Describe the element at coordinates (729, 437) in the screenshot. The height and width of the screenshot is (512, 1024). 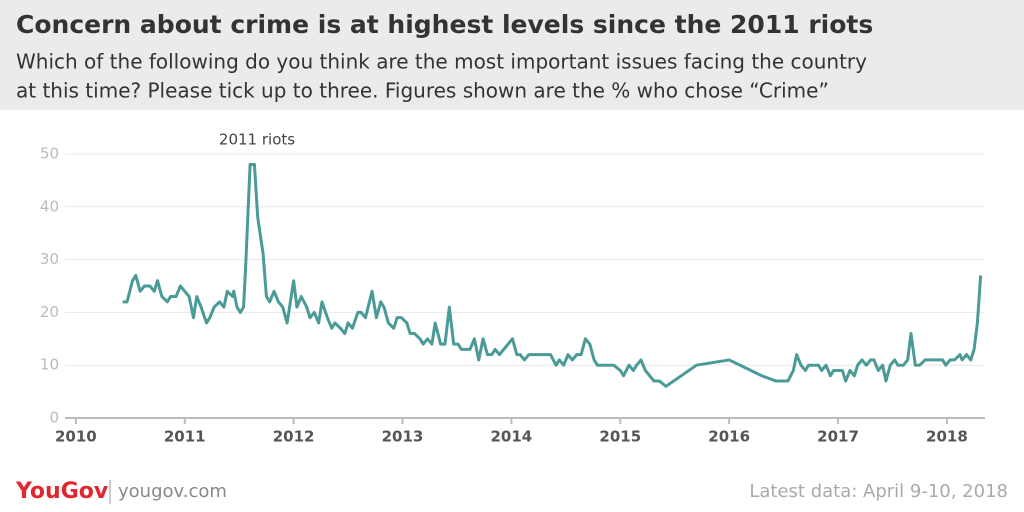
I see `x-tick-label: 2016` at that location.